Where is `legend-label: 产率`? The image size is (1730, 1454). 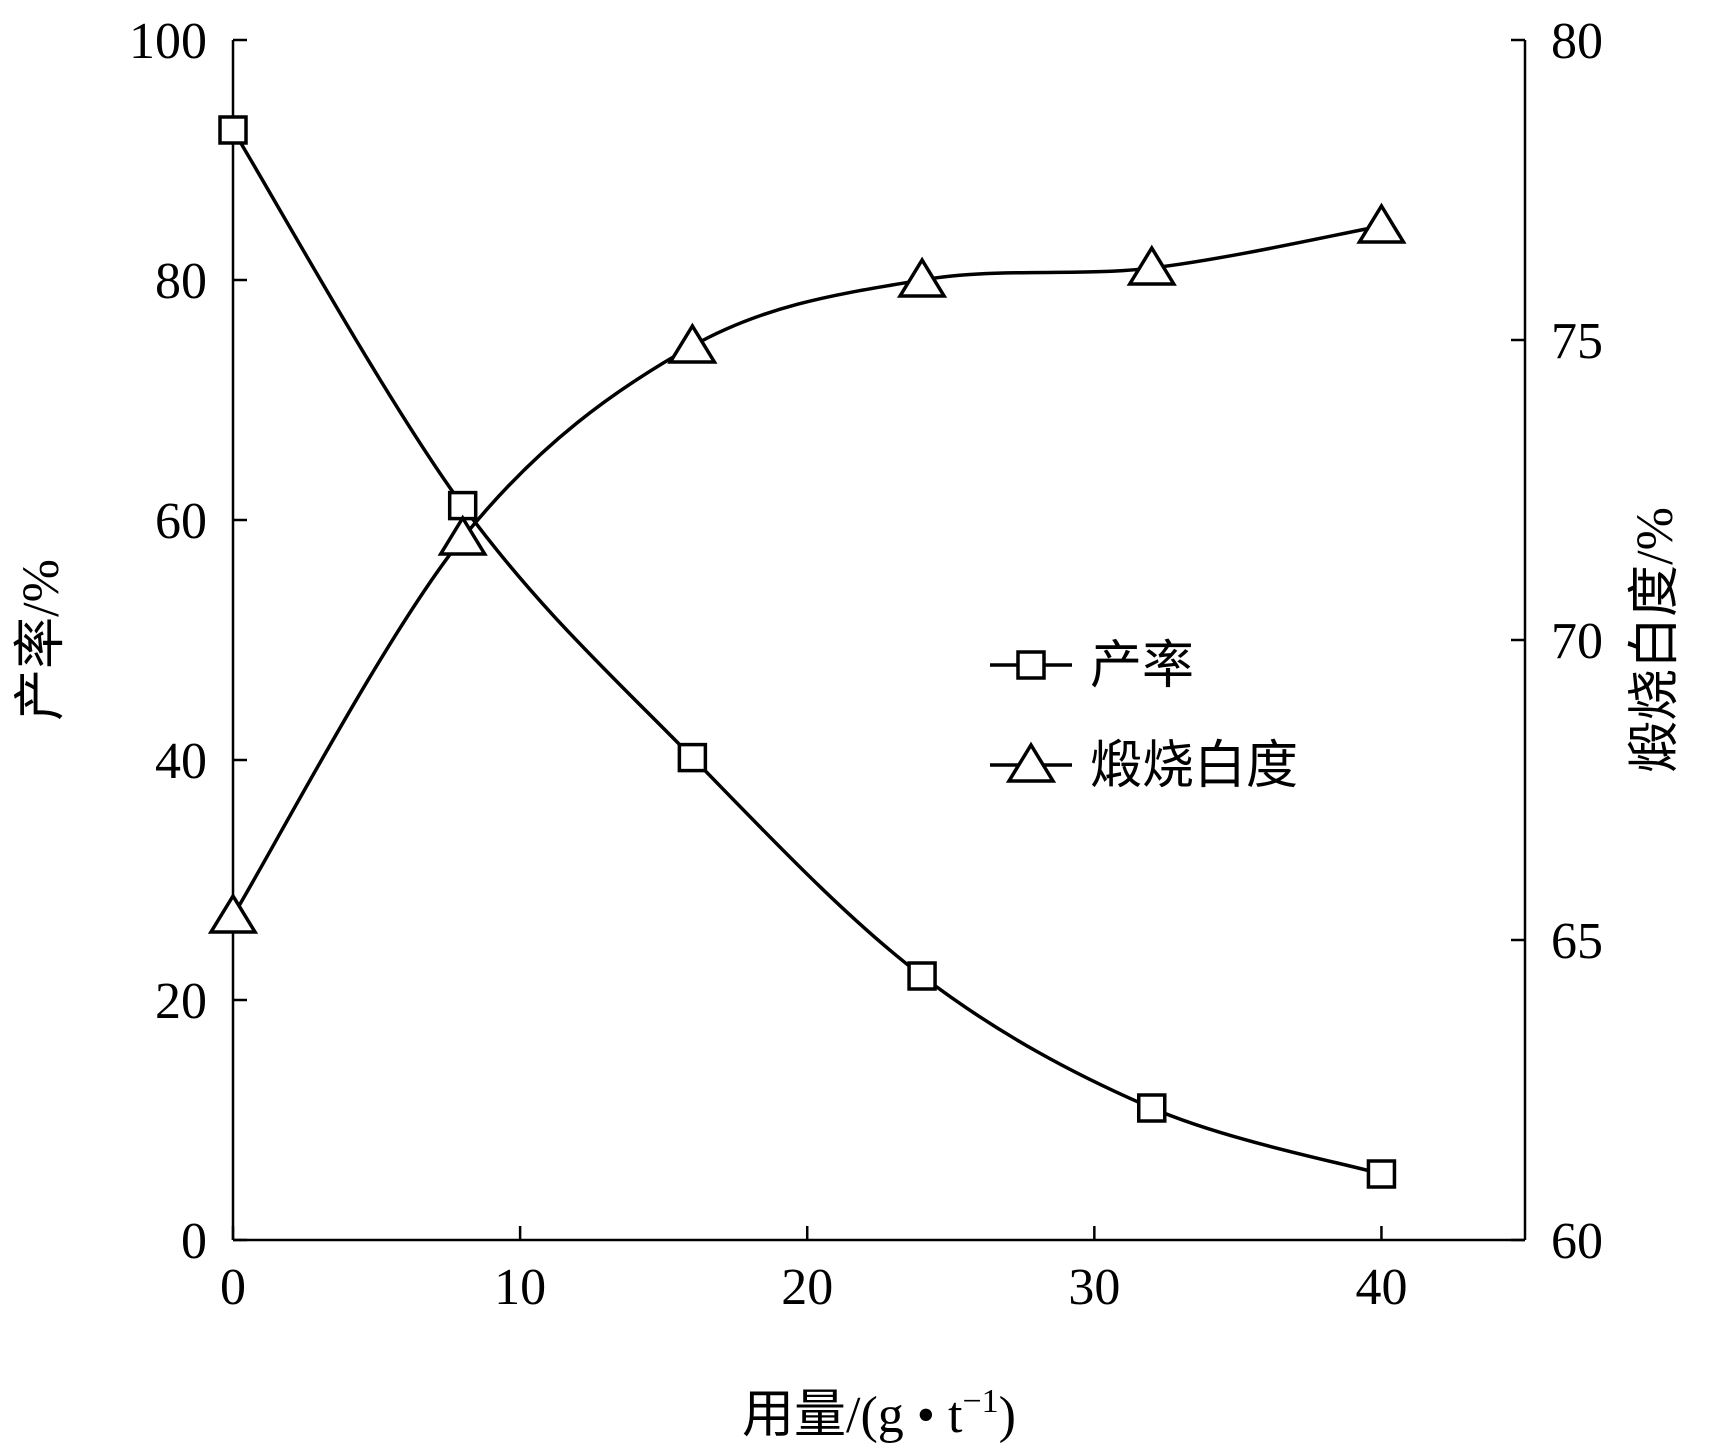 legend-label: 产率 is located at coordinates (1142, 666).